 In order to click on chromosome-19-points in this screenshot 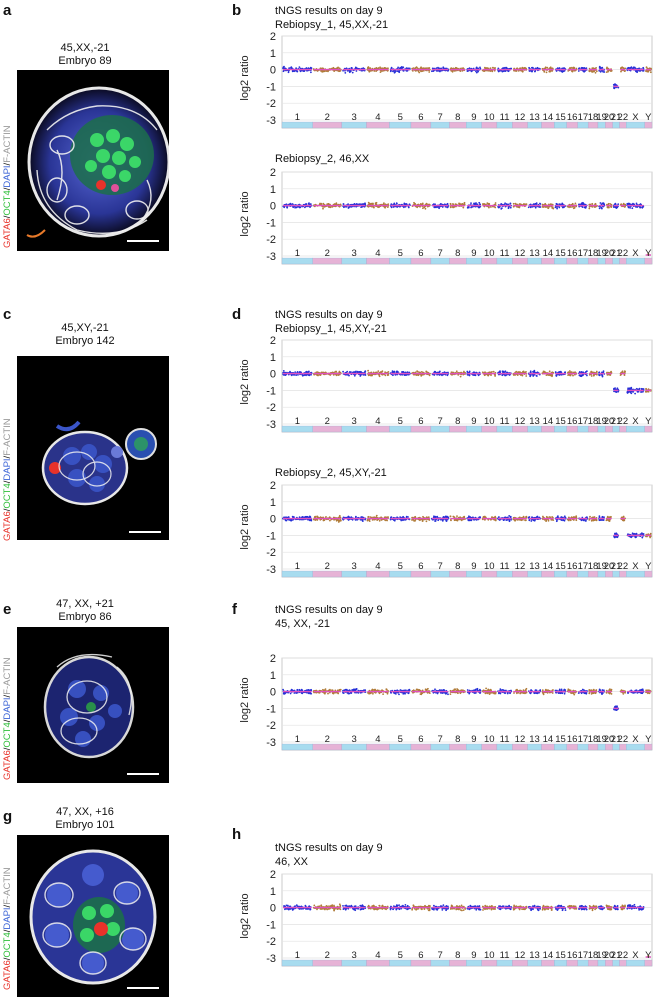, I will do `click(601, 518)`.